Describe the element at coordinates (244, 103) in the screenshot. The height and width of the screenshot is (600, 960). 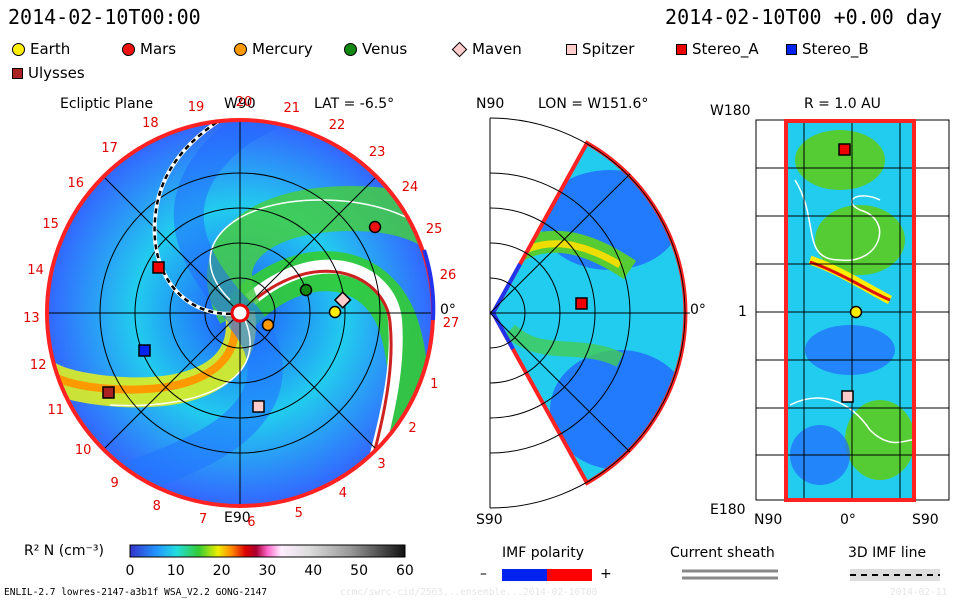
I see `carrington-label-20: 20` at that location.